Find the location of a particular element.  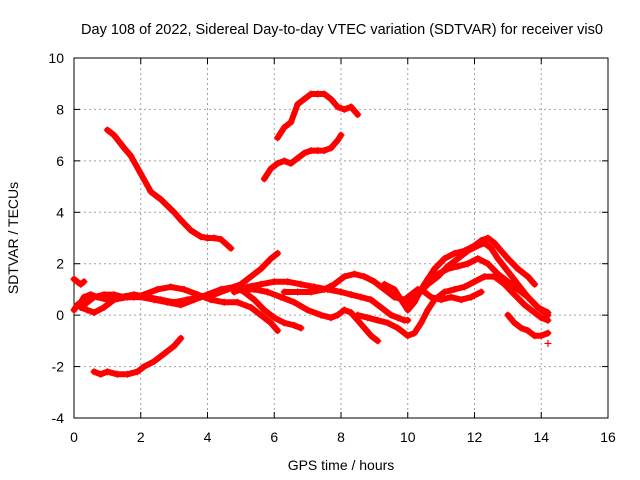

y-tick-label: 10 is located at coordinates (56, 58).